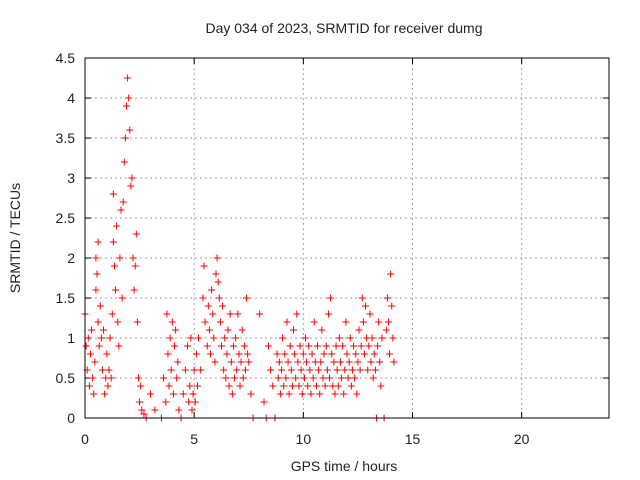  What do you see at coordinates (66, 378) in the screenshot?
I see `y-tick-label: 0.5` at bounding box center [66, 378].